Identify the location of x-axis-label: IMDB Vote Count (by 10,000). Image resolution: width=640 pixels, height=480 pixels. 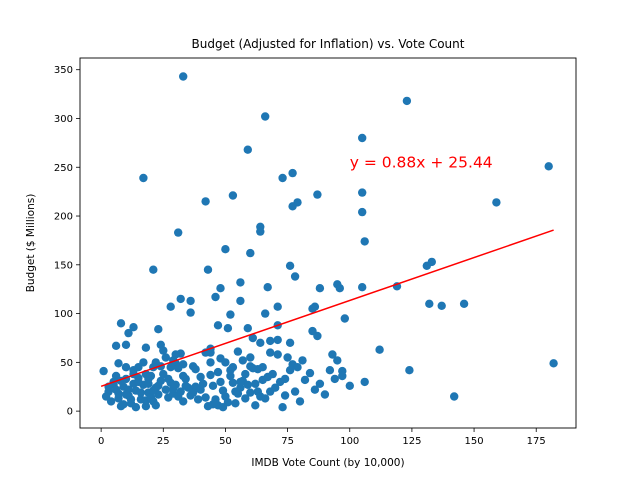
(327, 463).